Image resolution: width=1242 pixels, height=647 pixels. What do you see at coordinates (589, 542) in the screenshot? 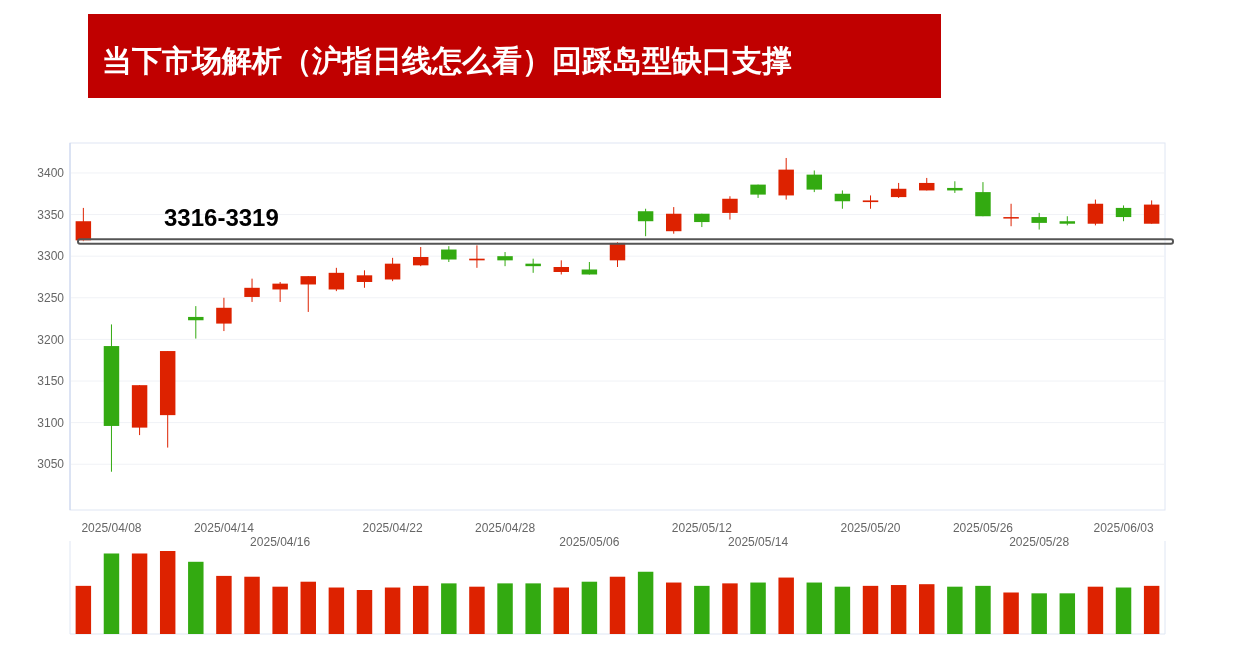
I see `x-tick-label: 2025/05/06` at bounding box center [589, 542].